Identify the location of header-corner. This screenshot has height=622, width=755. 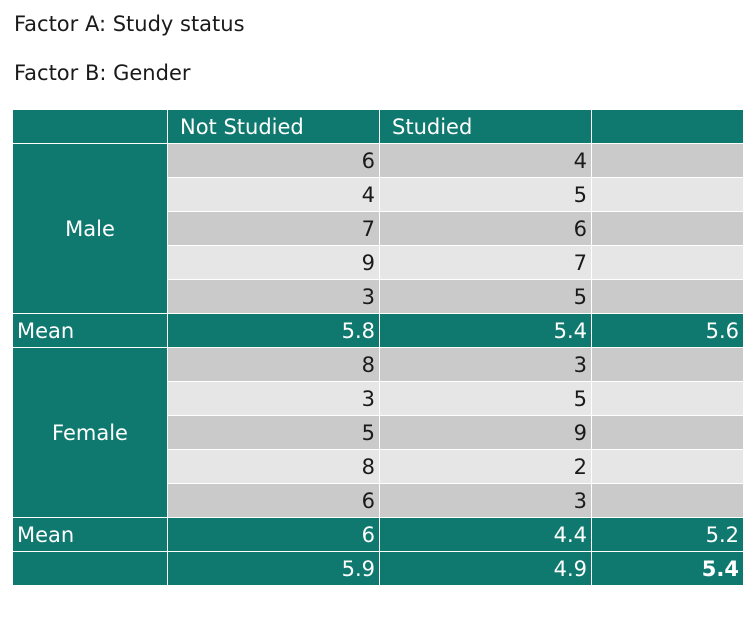
(90, 126).